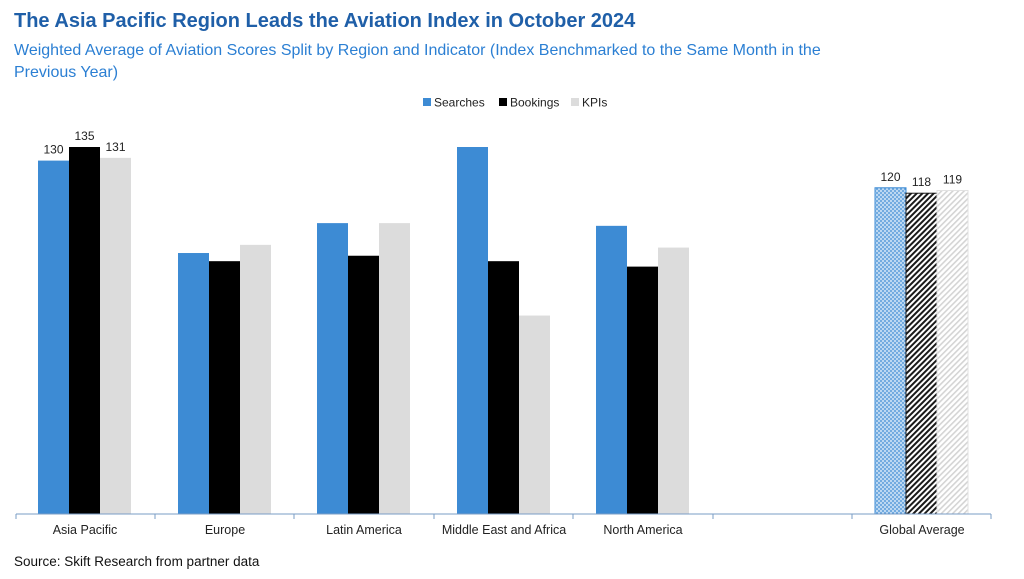 The width and height of the screenshot is (1024, 579). I want to click on value-label-global-average-kpis: 119, so click(952, 179).